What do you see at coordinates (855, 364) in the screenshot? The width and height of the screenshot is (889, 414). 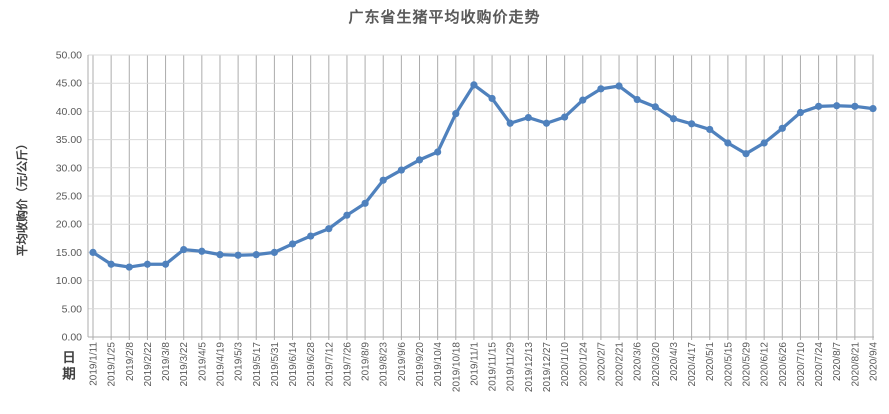 I see `x-tick-label: 2020/8/21` at bounding box center [855, 364].